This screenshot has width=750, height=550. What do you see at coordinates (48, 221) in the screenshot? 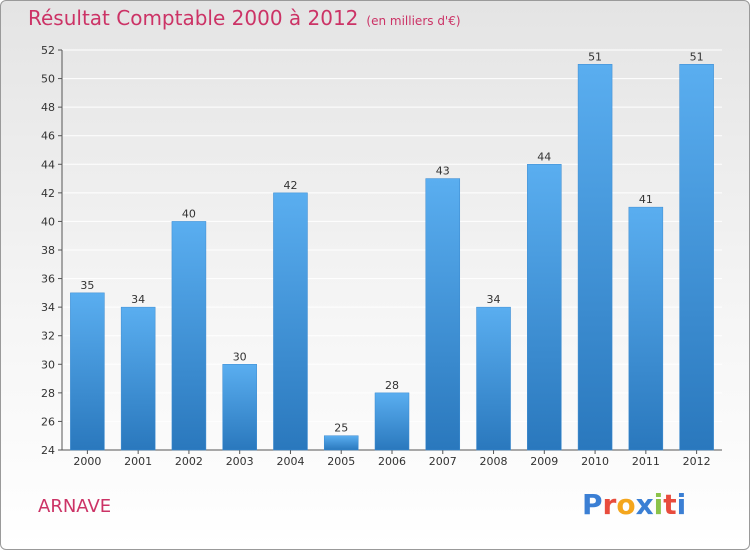
I see `y-tick-label: 40` at bounding box center [48, 221].